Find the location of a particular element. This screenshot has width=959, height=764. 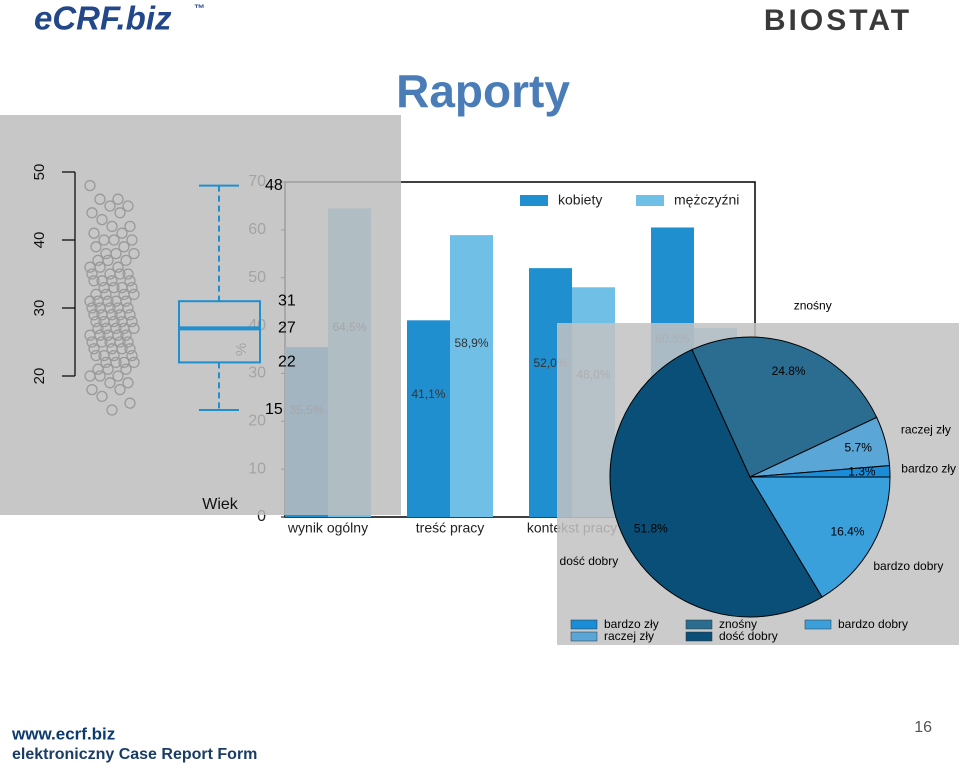

slide-title: Raporty is located at coordinates (483, 91).